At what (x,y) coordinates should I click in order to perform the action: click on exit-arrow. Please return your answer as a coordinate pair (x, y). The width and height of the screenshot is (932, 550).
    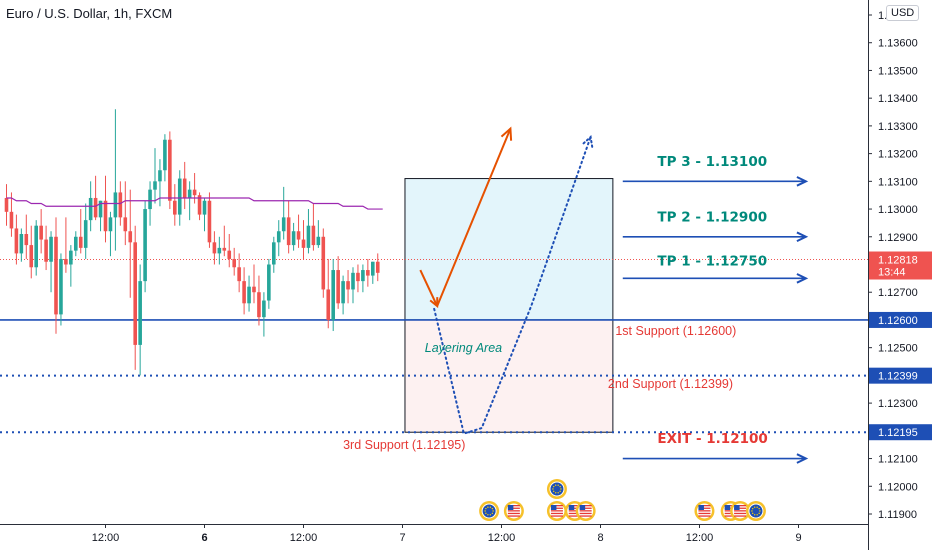
    Looking at the image, I should click on (715, 458).